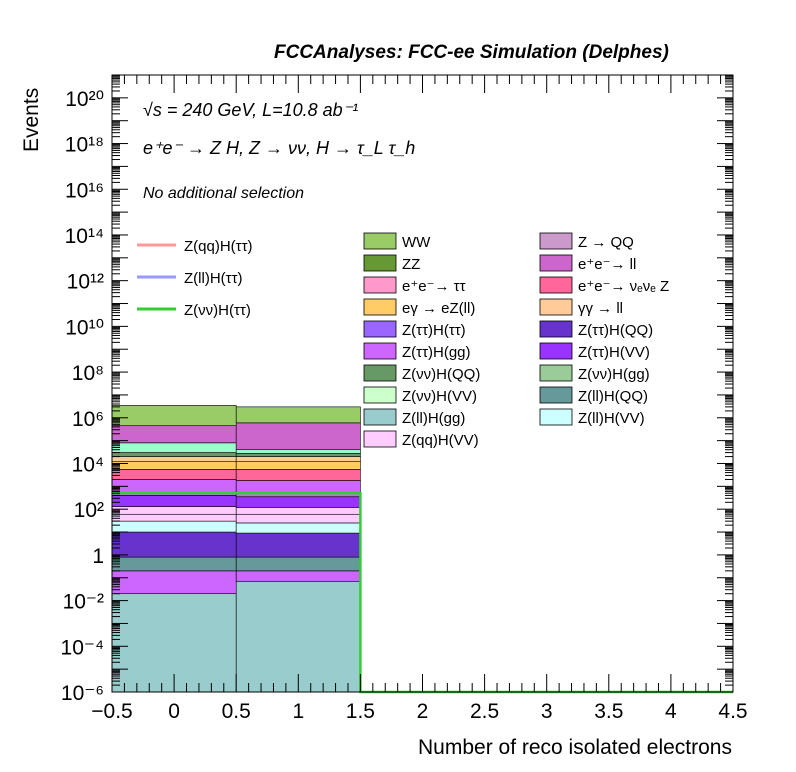 This screenshot has height=772, width=796. Describe the element at coordinates (613, 396) in the screenshot. I see `legend-box-label: Z(ll)H(QQ)` at that location.